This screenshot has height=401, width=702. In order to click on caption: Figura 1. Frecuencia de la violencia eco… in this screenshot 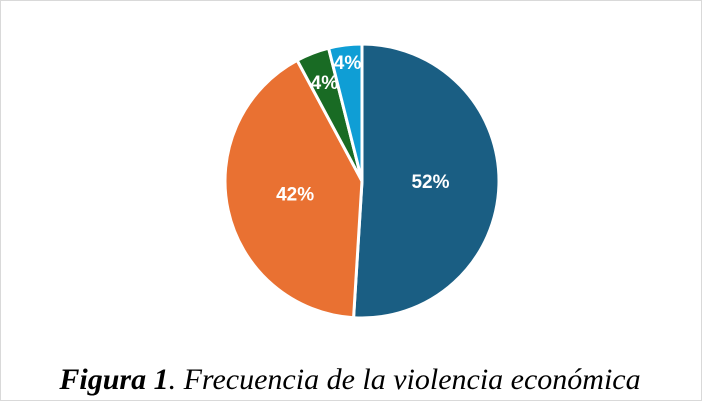, I will do `click(349, 379)`.